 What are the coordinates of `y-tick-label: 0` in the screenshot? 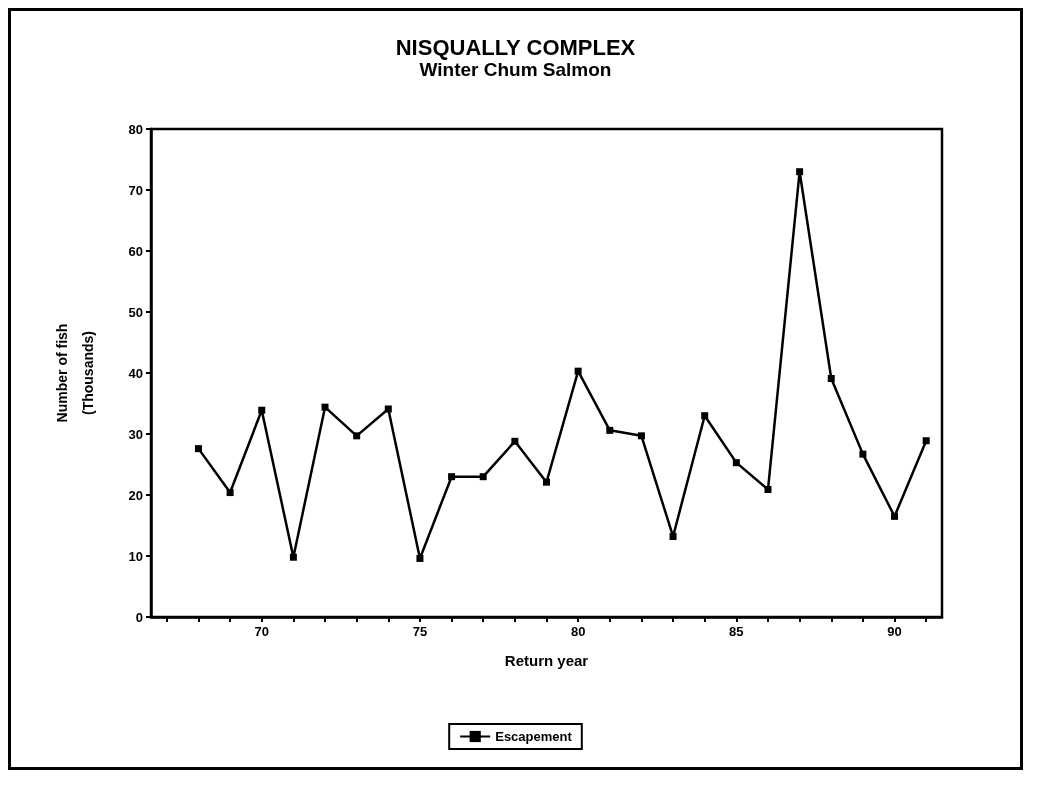 It's located at (139, 617).